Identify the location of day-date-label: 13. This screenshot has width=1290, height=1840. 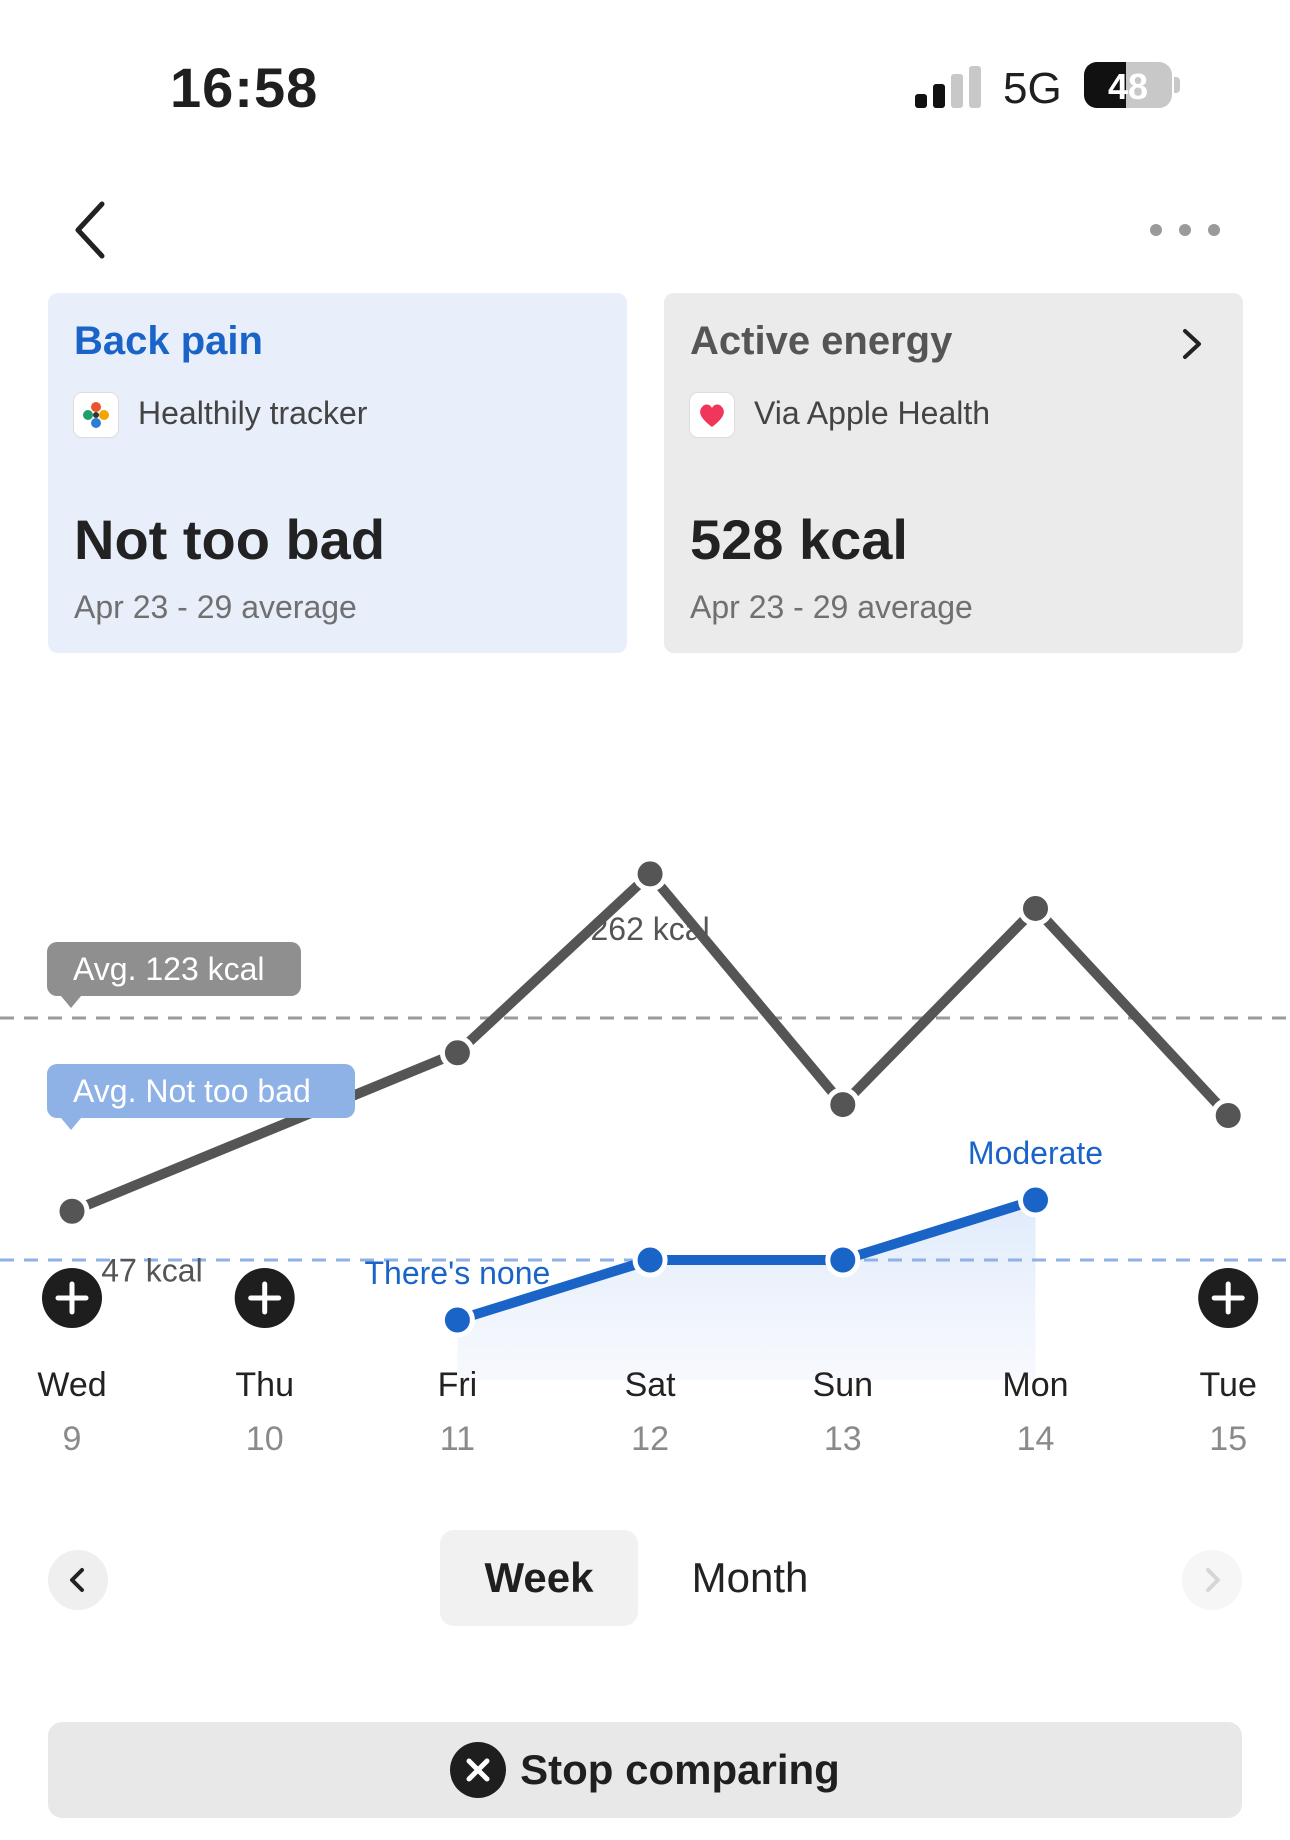
(843, 1439).